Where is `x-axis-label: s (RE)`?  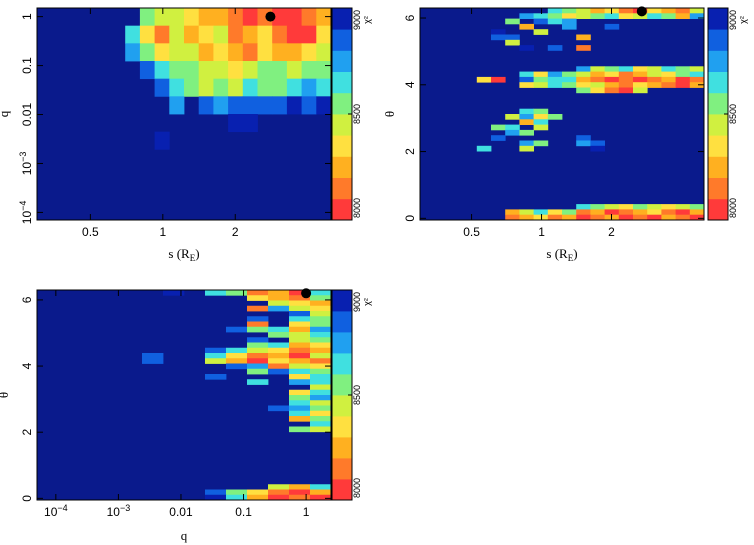
x-axis-label: s (RE) is located at coordinates (561, 254).